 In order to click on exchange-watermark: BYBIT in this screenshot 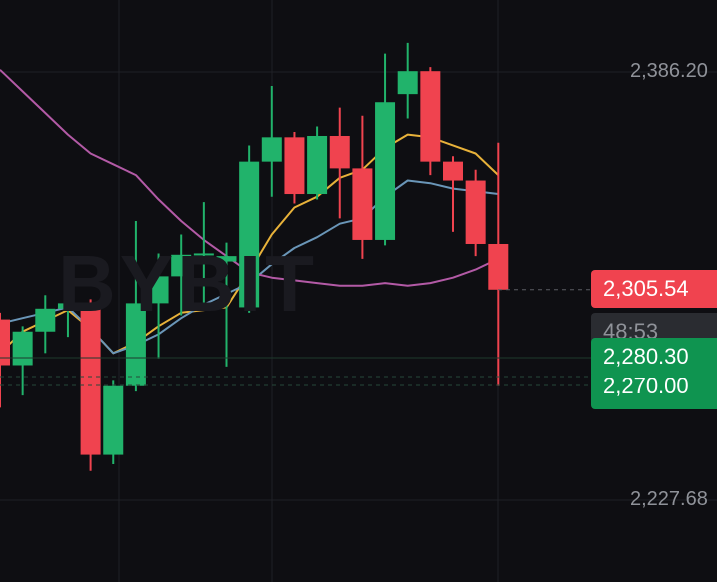, I will do `click(188, 283)`.